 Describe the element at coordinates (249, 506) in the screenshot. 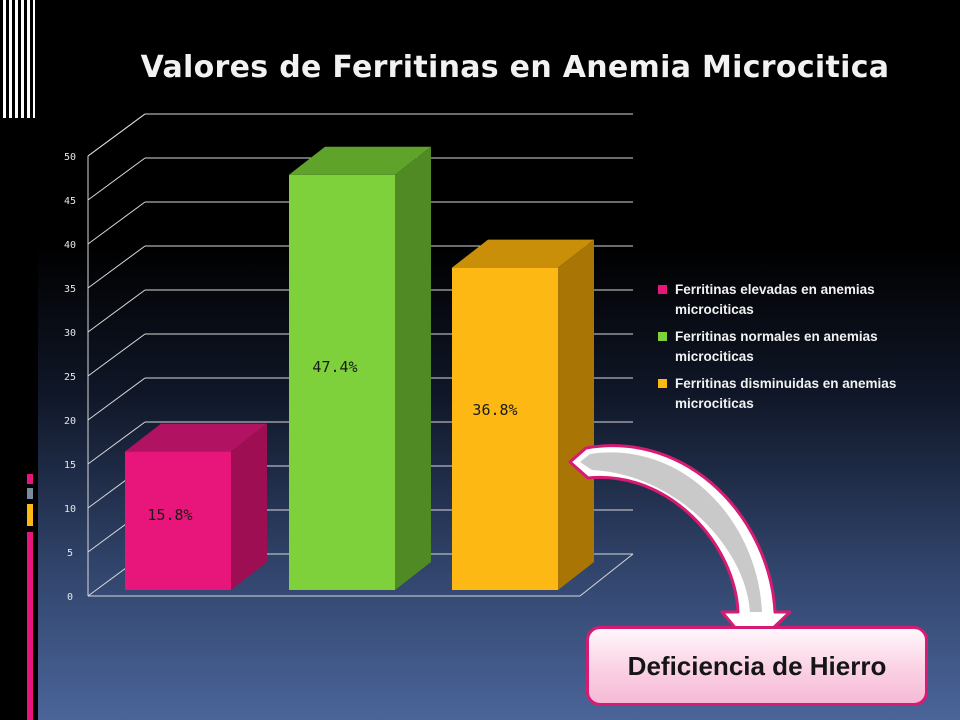

I see `bar-side-elevadas` at that location.